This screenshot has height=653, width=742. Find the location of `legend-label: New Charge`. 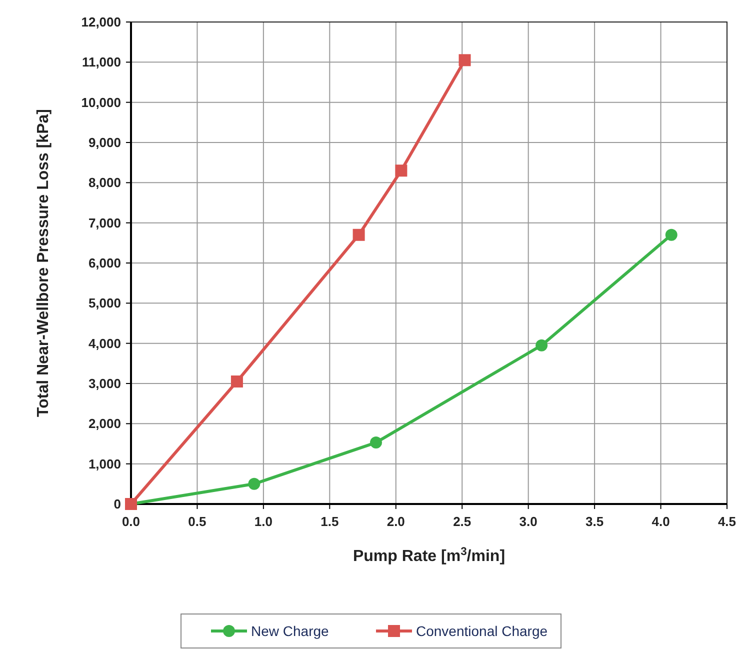

legend-label: New Charge is located at coordinates (290, 631).